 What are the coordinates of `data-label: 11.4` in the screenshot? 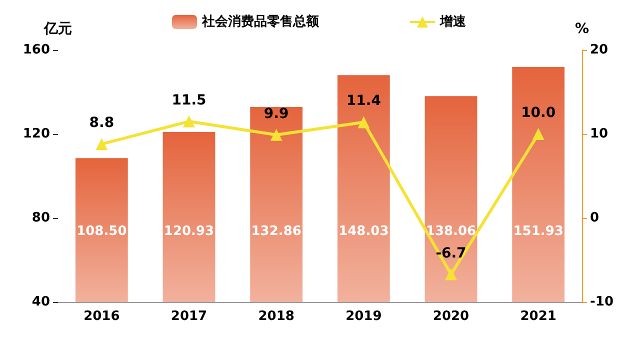 It's located at (364, 101).